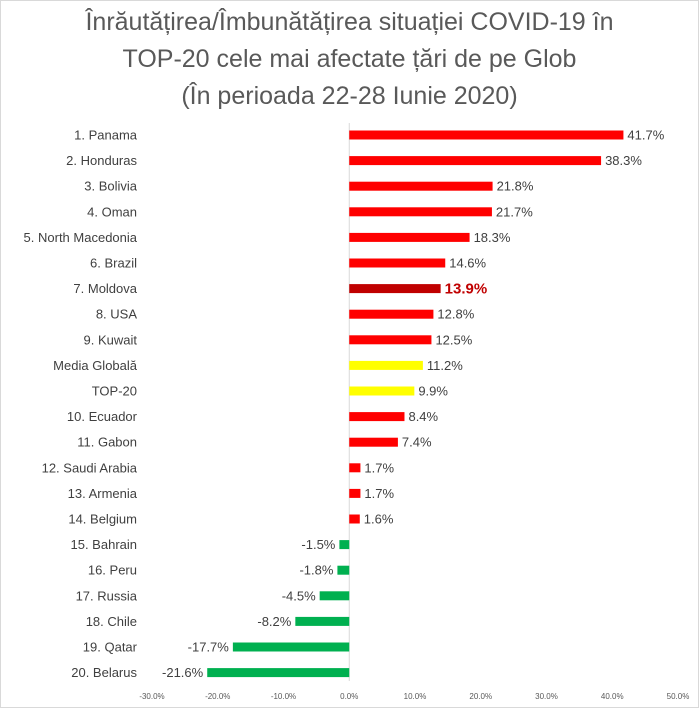 This screenshot has width=699, height=708. I want to click on data-label: 1.6%, so click(379, 519).